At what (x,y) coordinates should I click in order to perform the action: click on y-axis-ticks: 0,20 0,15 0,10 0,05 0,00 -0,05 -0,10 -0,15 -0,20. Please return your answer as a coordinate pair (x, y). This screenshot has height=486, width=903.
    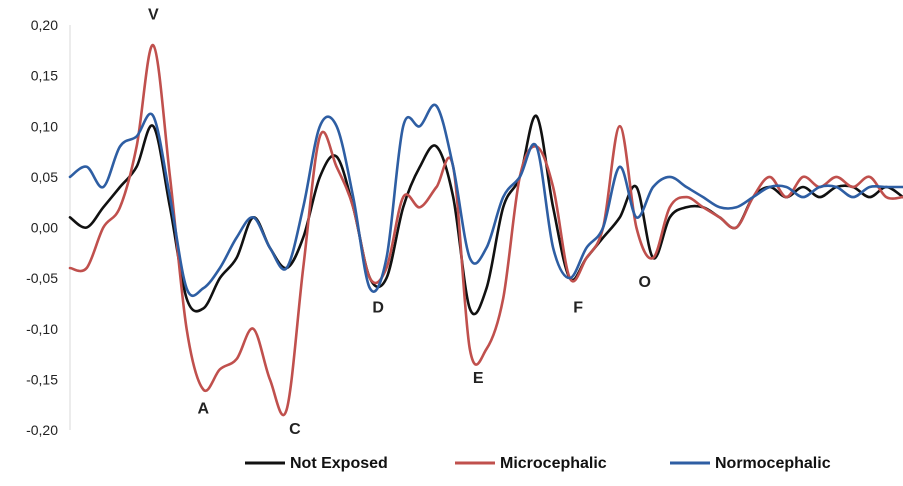
    Looking at the image, I should click on (42, 227).